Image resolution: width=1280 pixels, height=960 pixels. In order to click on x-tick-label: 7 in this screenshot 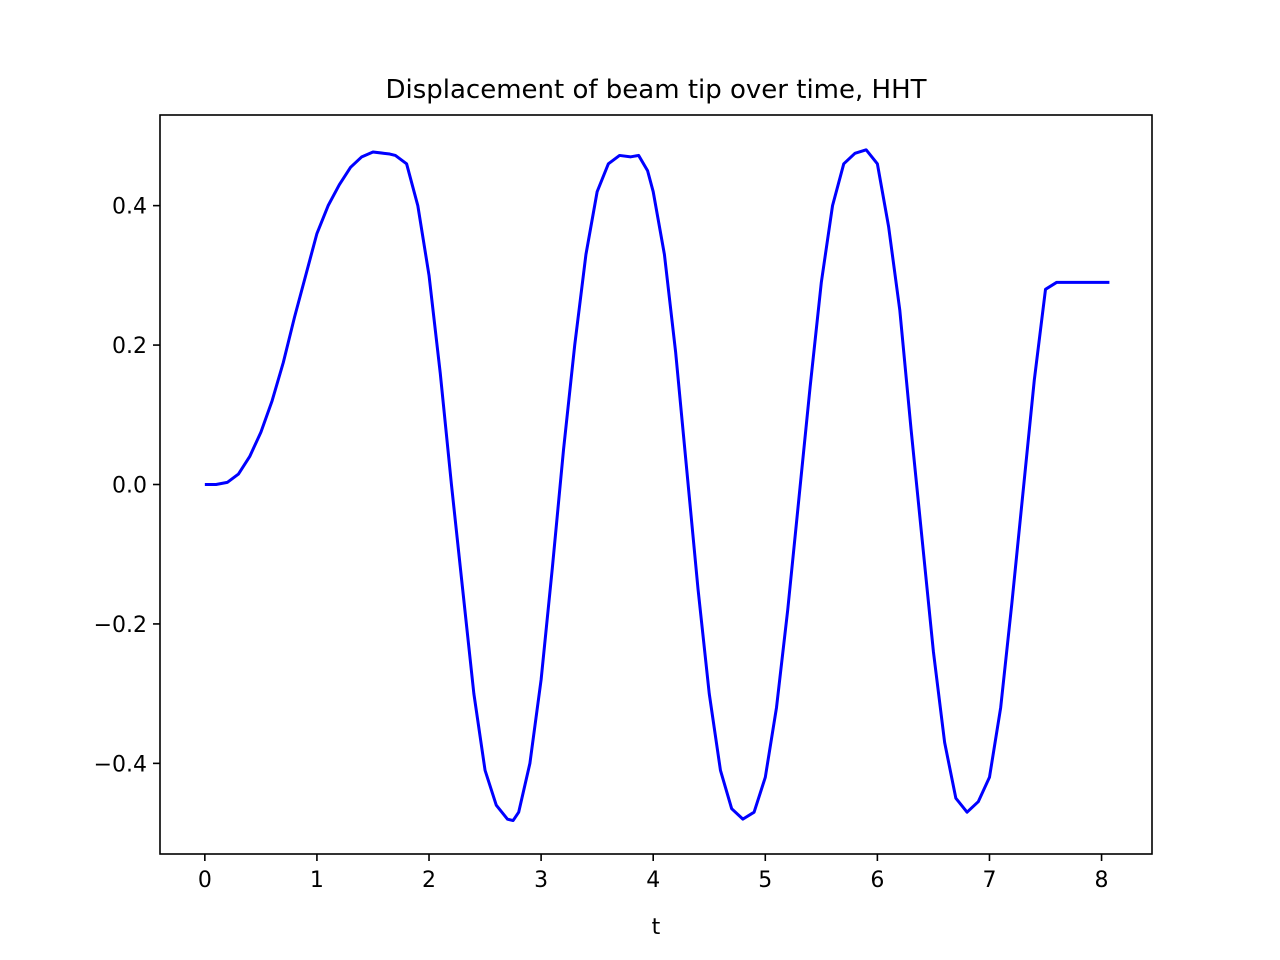, I will do `click(989, 880)`.